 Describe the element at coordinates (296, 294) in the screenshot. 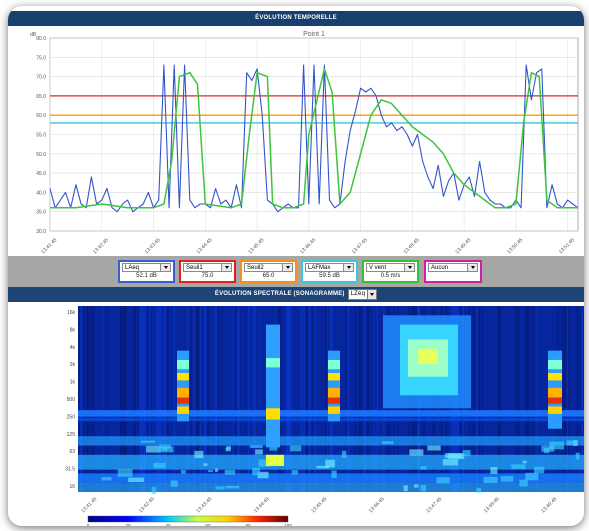

I see `spectral-section-header: ÉVOLUTION SPECTRALE (SONAGRAMME) LZéq` at that location.